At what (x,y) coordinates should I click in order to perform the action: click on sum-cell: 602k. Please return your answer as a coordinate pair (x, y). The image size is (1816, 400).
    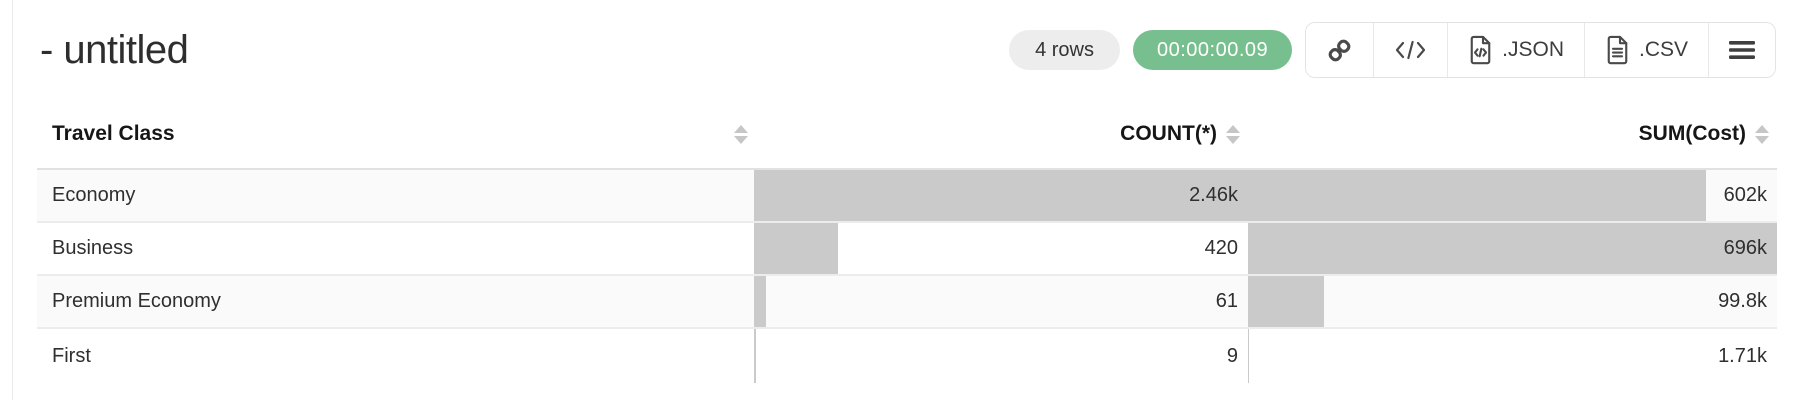
    Looking at the image, I should click on (1512, 195).